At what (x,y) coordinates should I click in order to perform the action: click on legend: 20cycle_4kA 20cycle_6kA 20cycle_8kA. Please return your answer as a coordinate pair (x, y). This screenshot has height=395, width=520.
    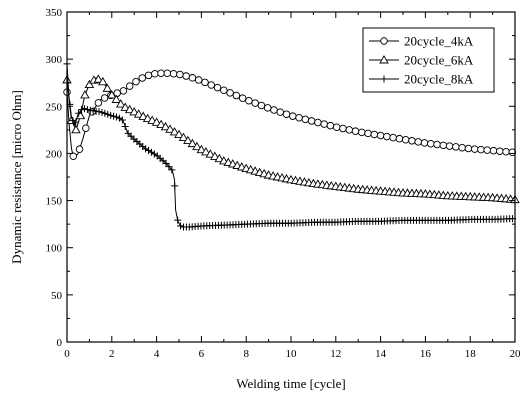
    Looking at the image, I should click on (428, 60).